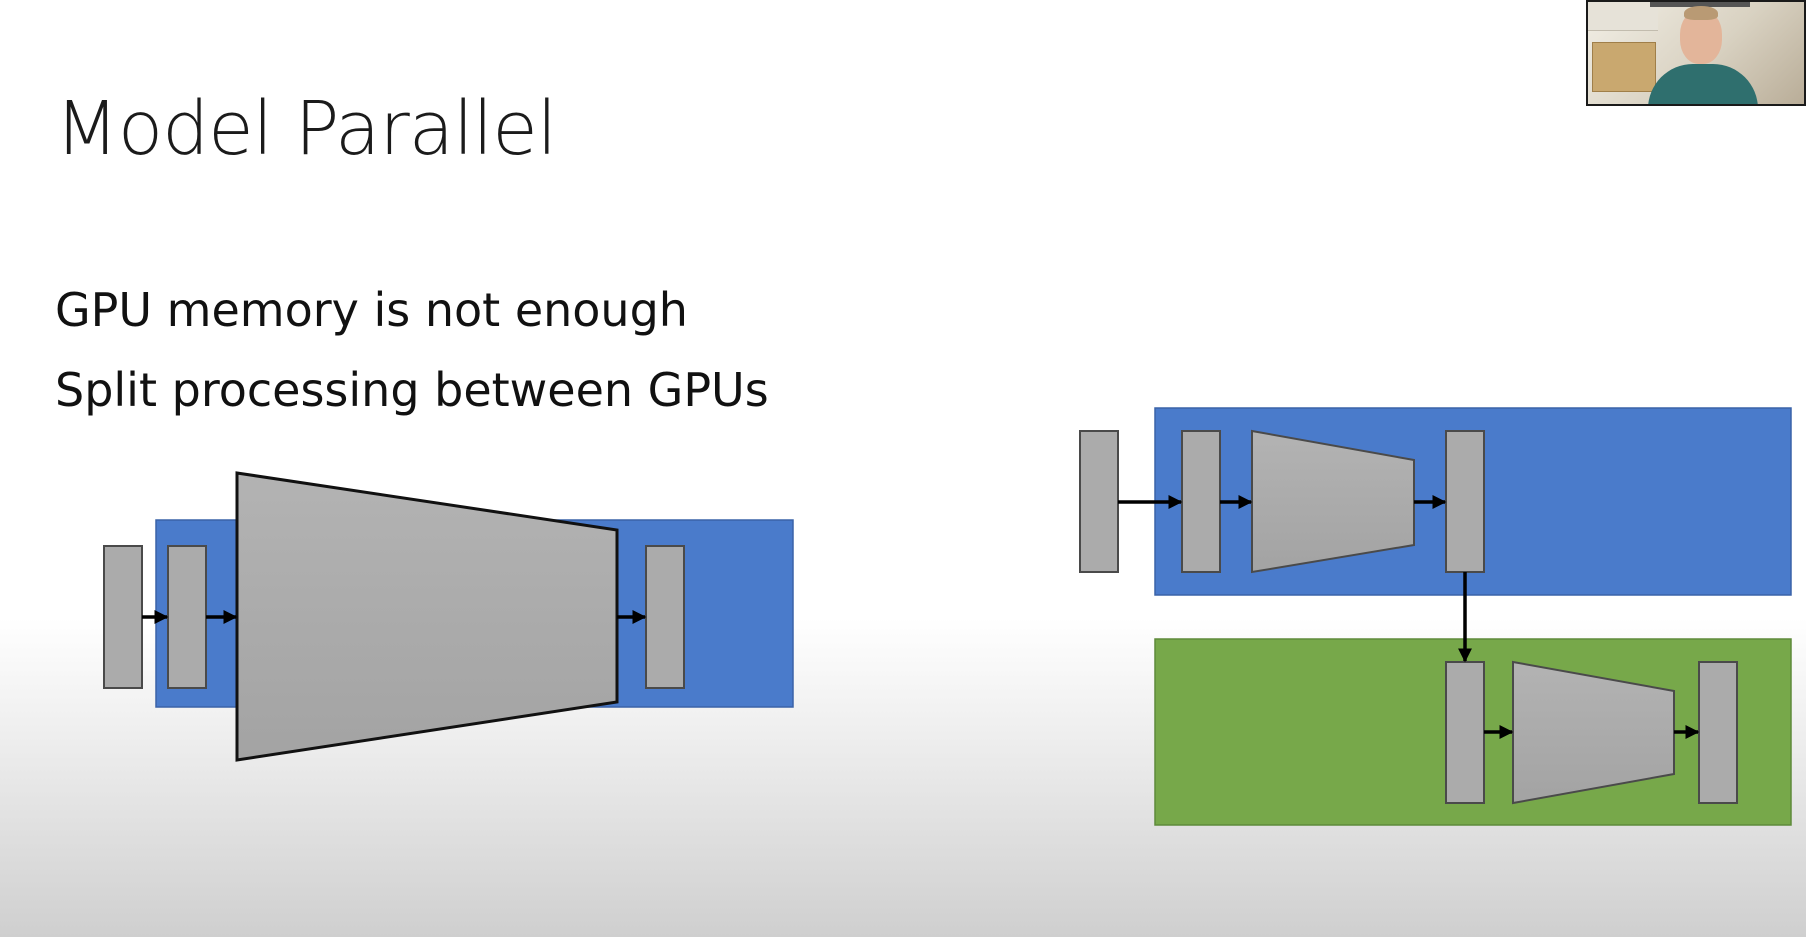 This screenshot has width=1806, height=937. Describe the element at coordinates (371, 310) in the screenshot. I see `bullet-item: GPU memory is not enough` at that location.